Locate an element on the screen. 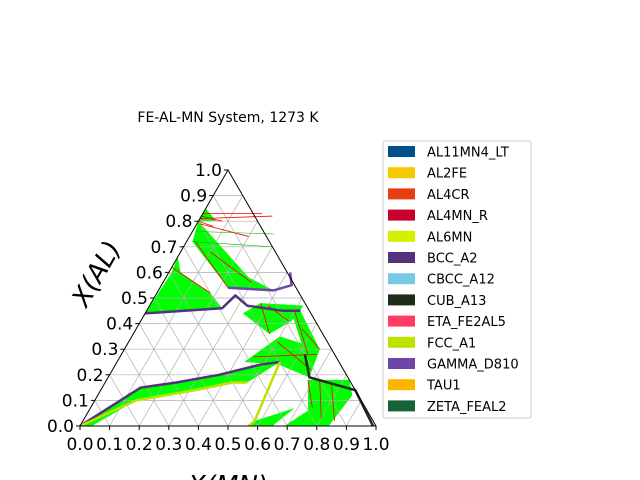  y-tick-label: 0.2 is located at coordinates (90, 376).